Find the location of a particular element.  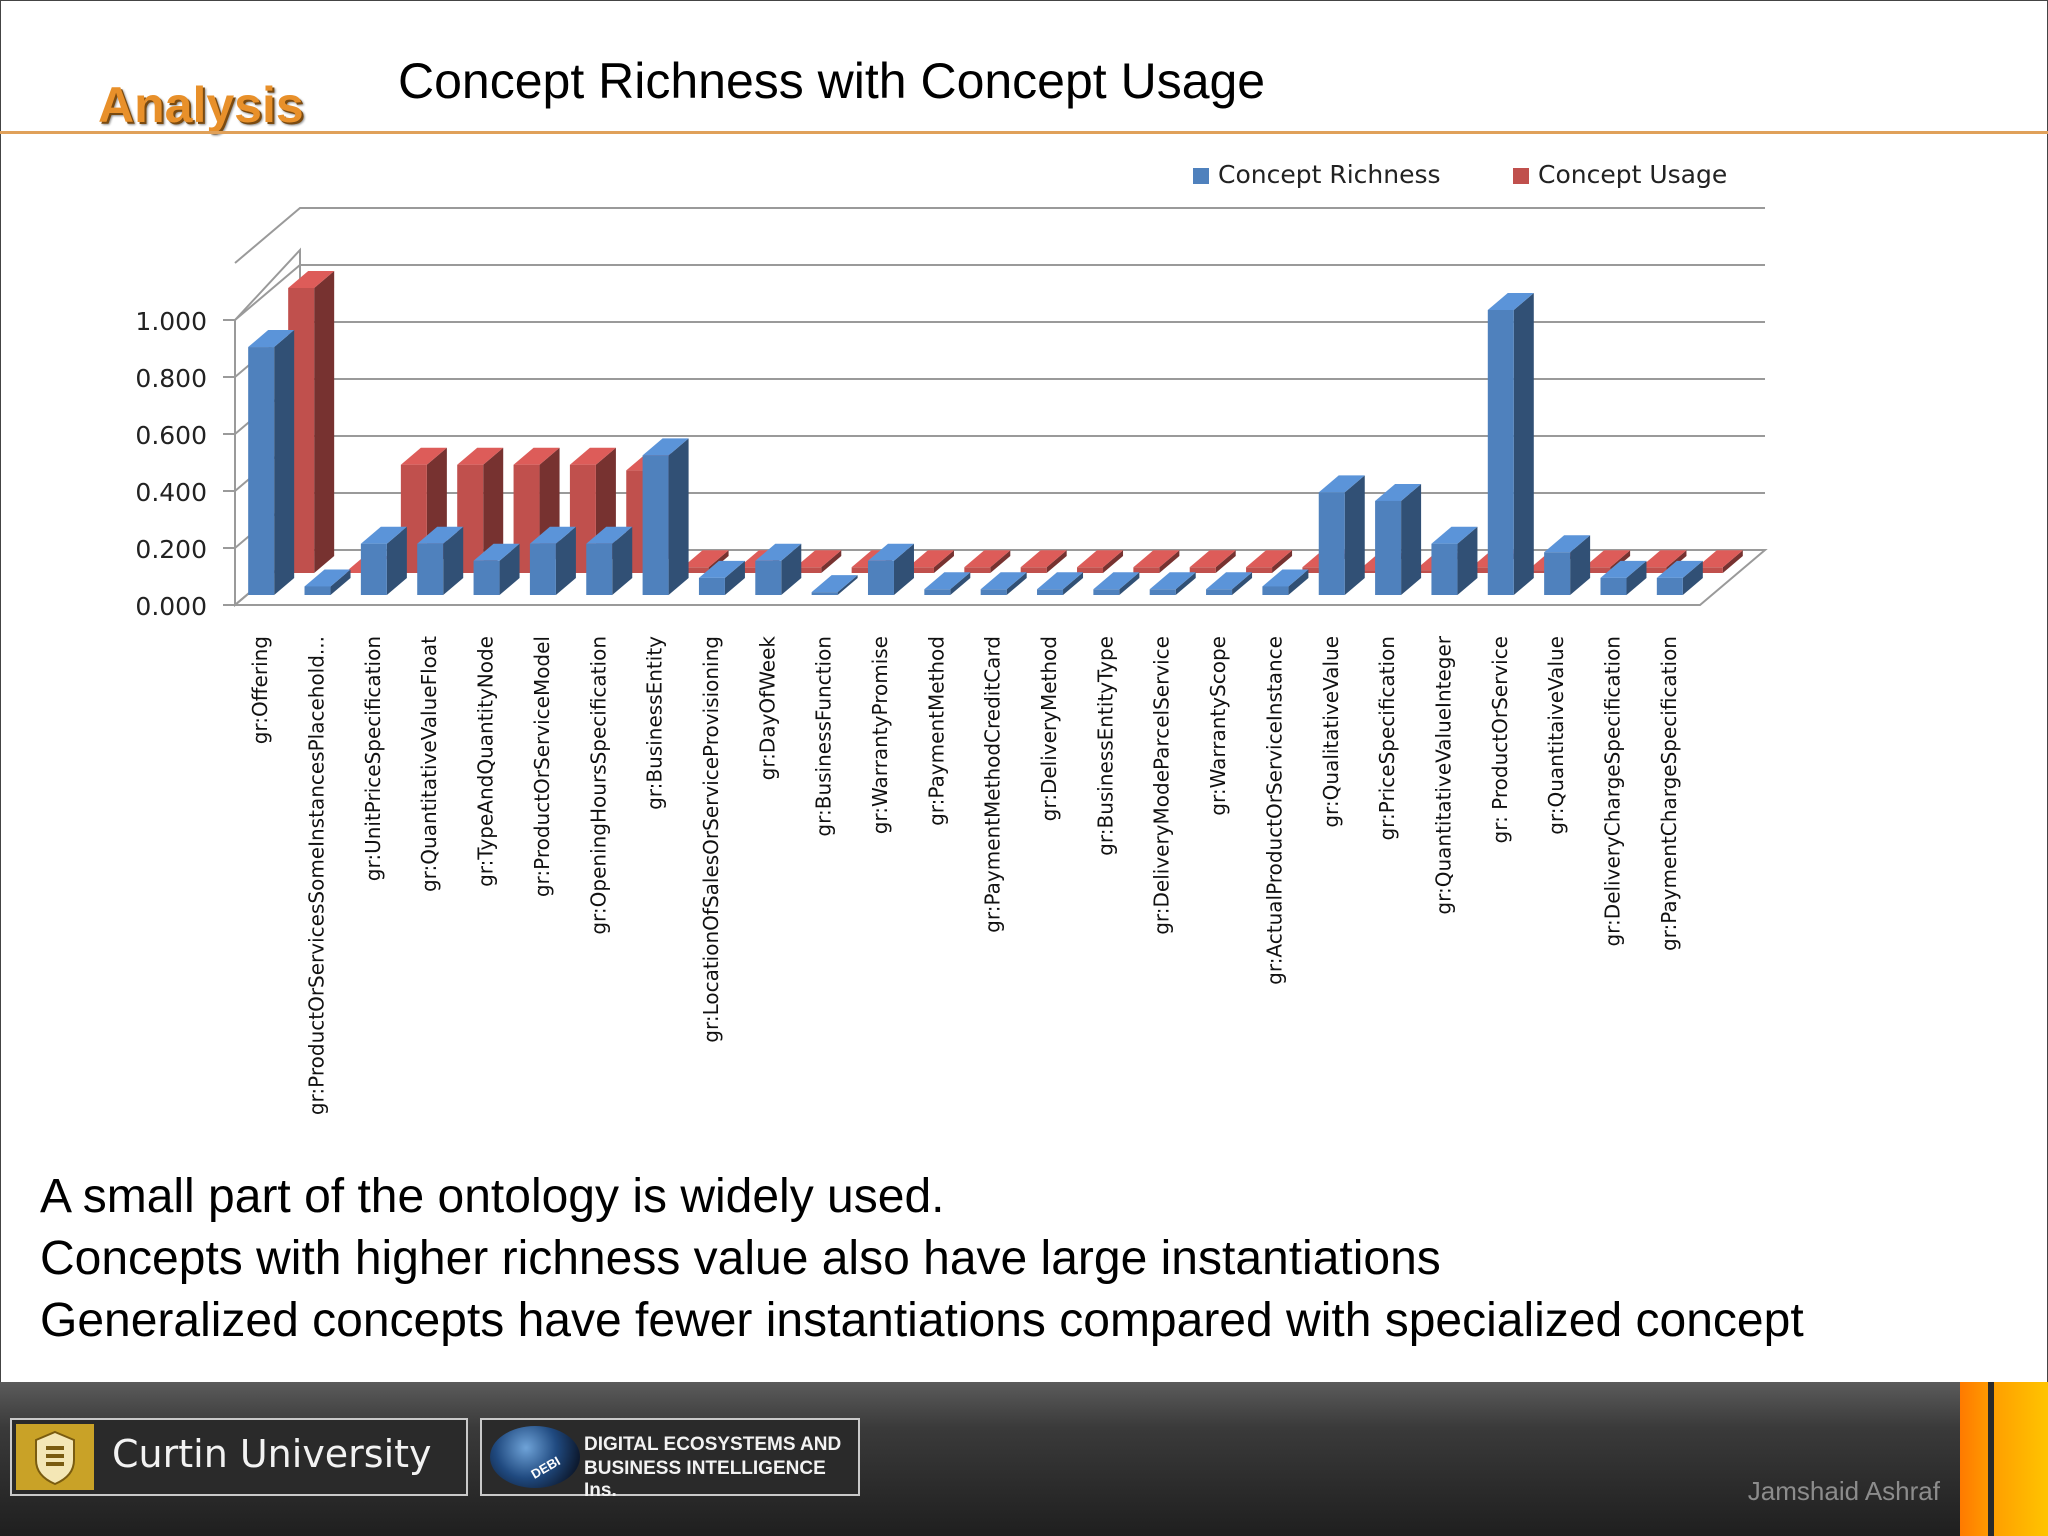

crest-icon is located at coordinates (55, 1457).